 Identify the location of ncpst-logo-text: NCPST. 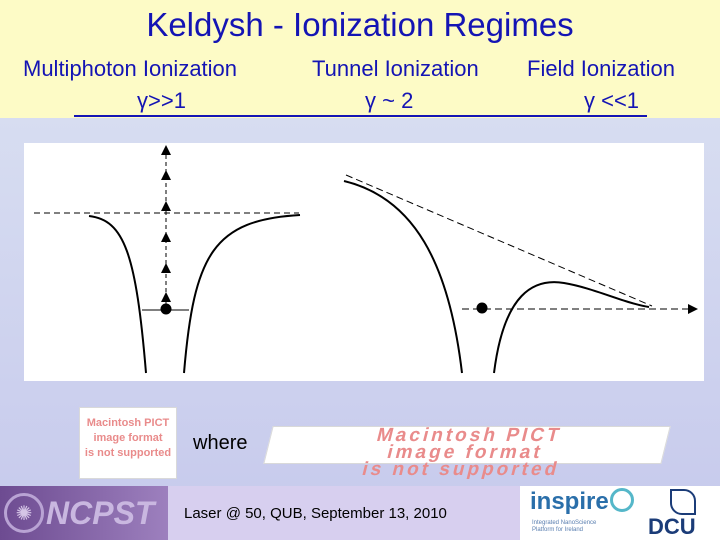
(100, 512).